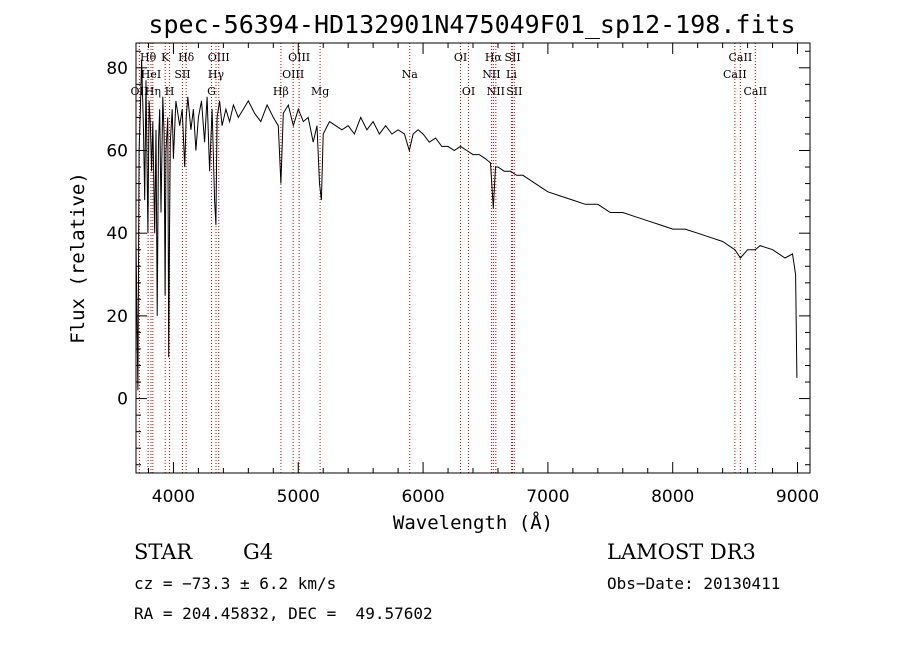 Image resolution: width=900 pixels, height=649 pixels. Describe the element at coordinates (473, 522) in the screenshot. I see `x-axis-label: Wavelength (Å)` at that location.